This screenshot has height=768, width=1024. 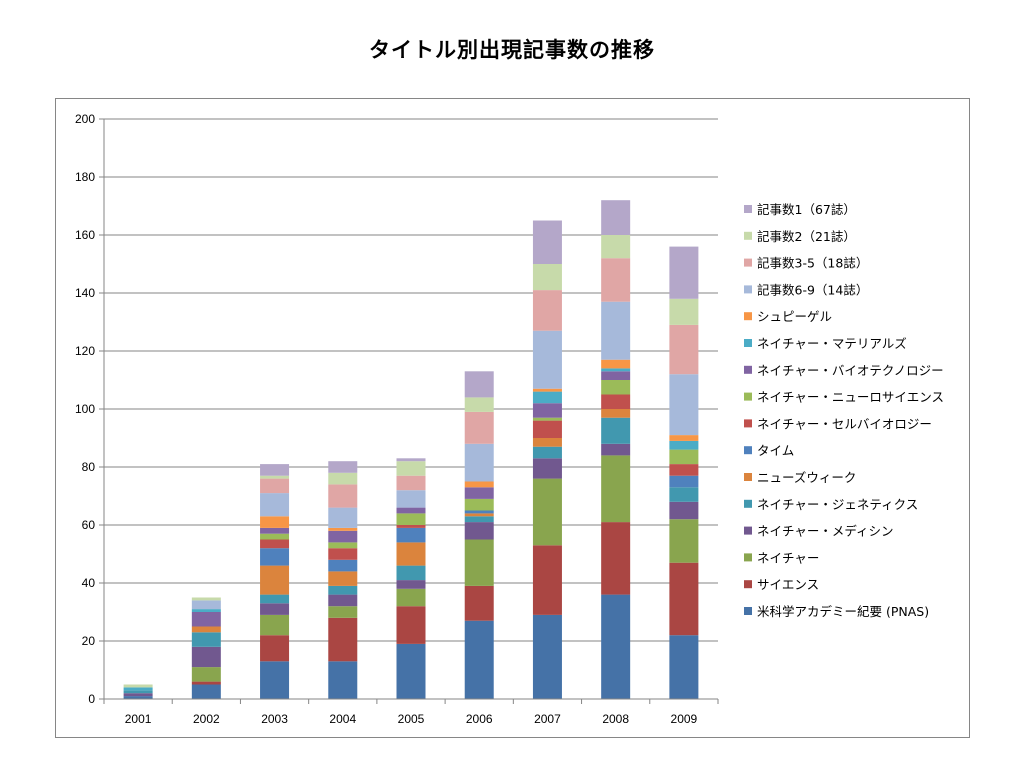 I want to click on y-tick-label: 100, so click(x=85, y=409).